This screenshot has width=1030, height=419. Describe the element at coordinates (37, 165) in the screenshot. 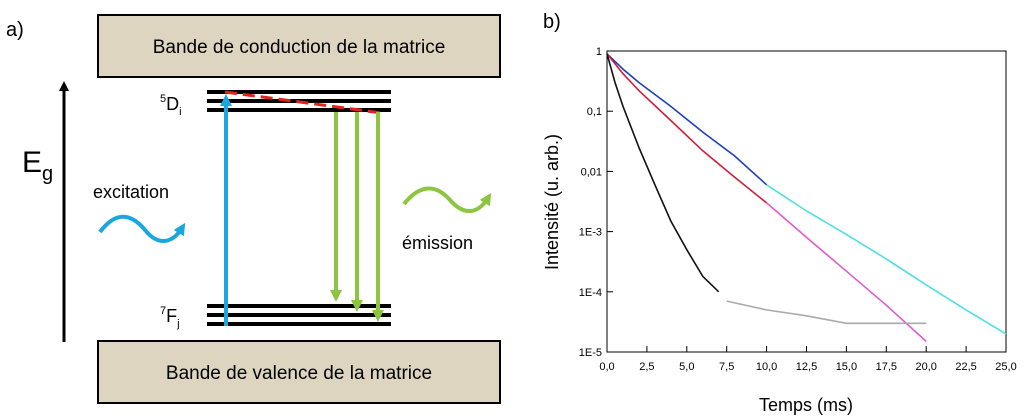

I see `energy-axis-label: Eg` at that location.